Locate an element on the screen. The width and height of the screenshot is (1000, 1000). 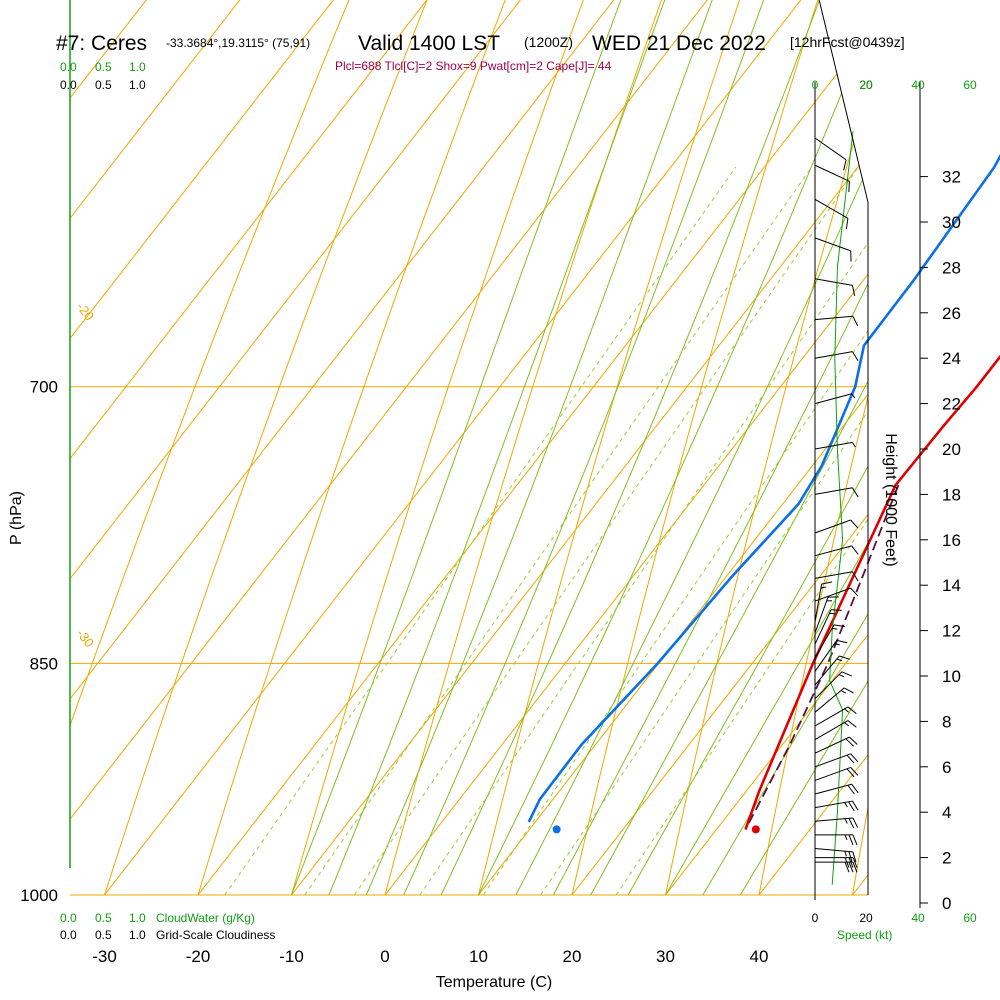
height-tick-label: 18 is located at coordinates (951, 494).